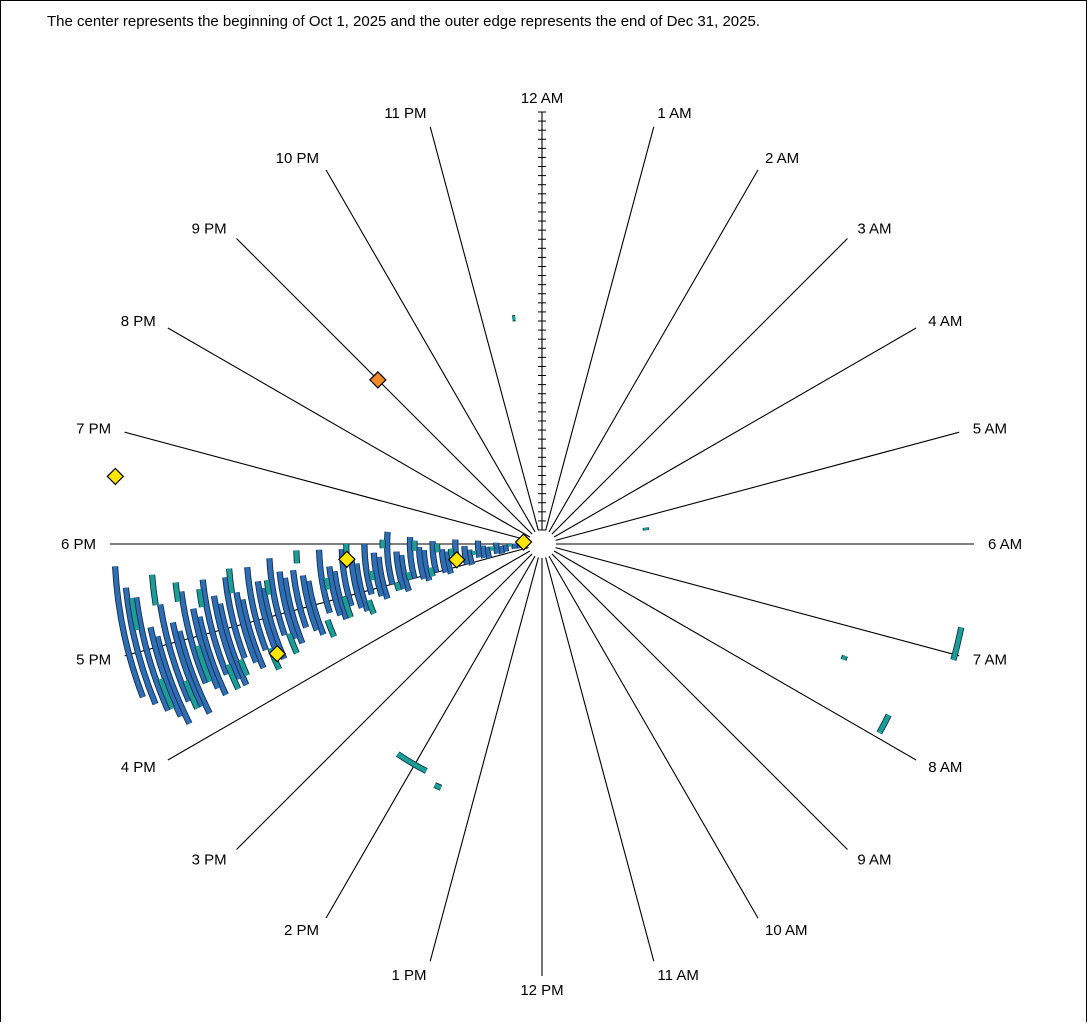 Image resolution: width=1089 pixels, height=1023 pixels. Describe the element at coordinates (677, 975) in the screenshot. I see `hour-label: 11 AM` at that location.